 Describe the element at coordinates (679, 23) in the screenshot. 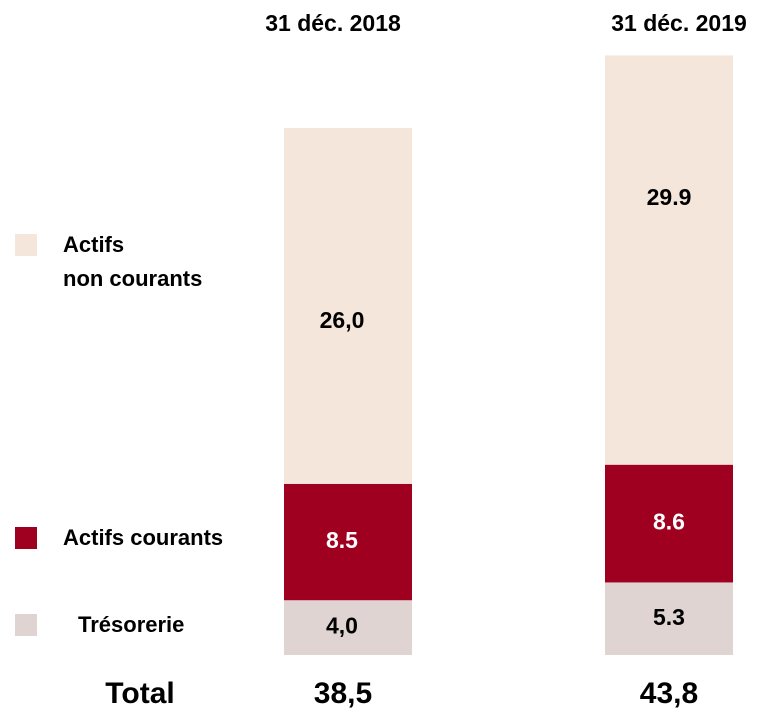

I see `category-label: 31 déc. 2019` at that location.